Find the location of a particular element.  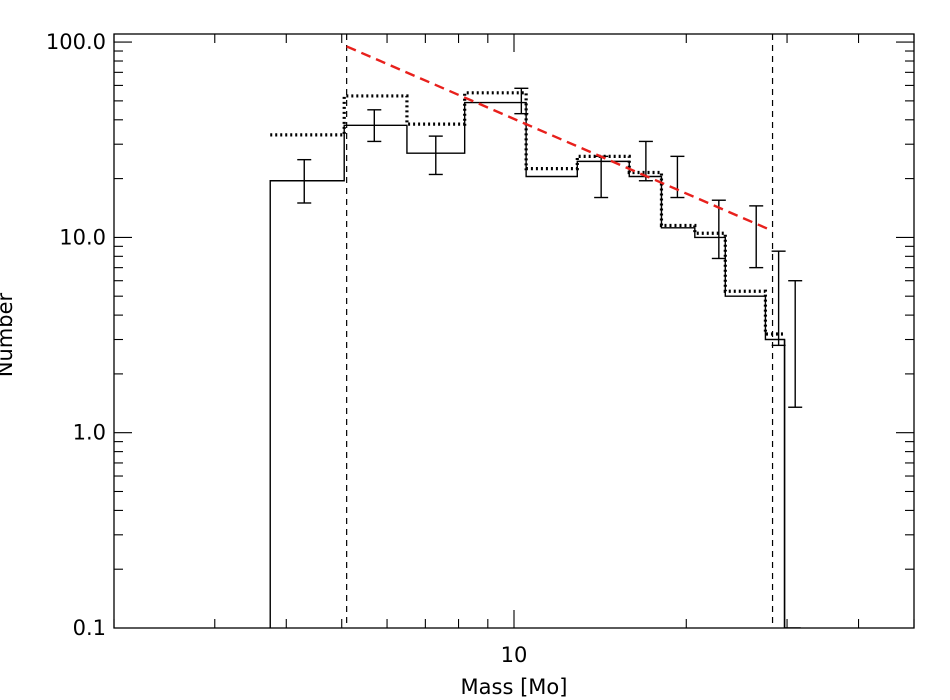

fit-line is located at coordinates (560, 138).